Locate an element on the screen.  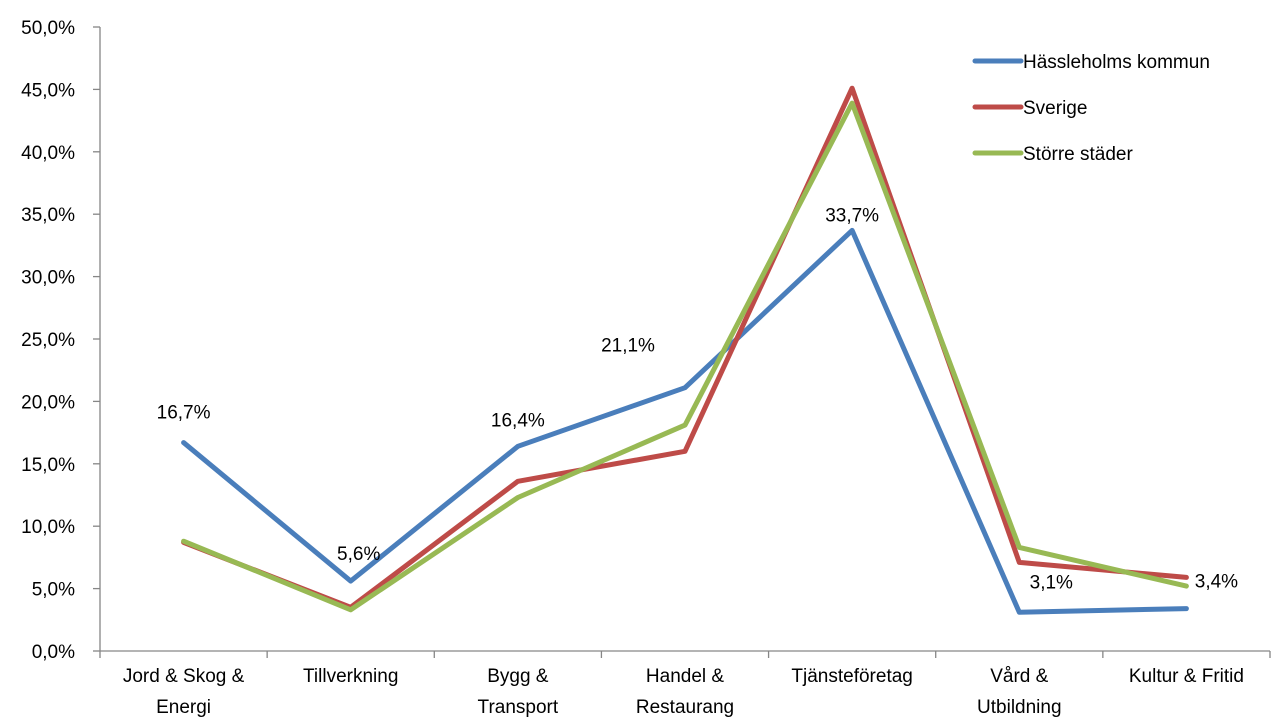
y-tick-label: 0,0% is located at coordinates (53, 652).